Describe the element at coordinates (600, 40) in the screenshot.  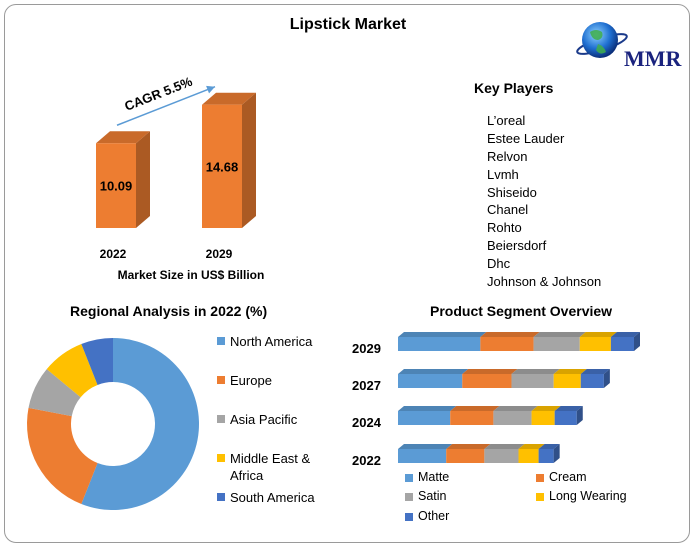
I see `globe-icon` at that location.